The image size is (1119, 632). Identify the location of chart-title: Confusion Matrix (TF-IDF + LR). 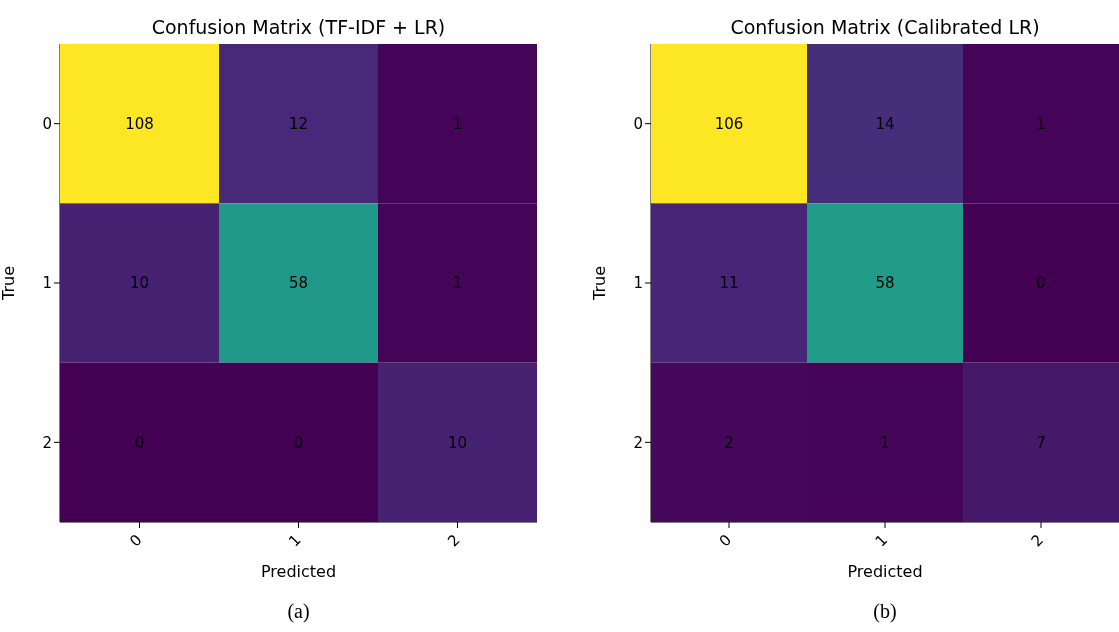
(298, 27).